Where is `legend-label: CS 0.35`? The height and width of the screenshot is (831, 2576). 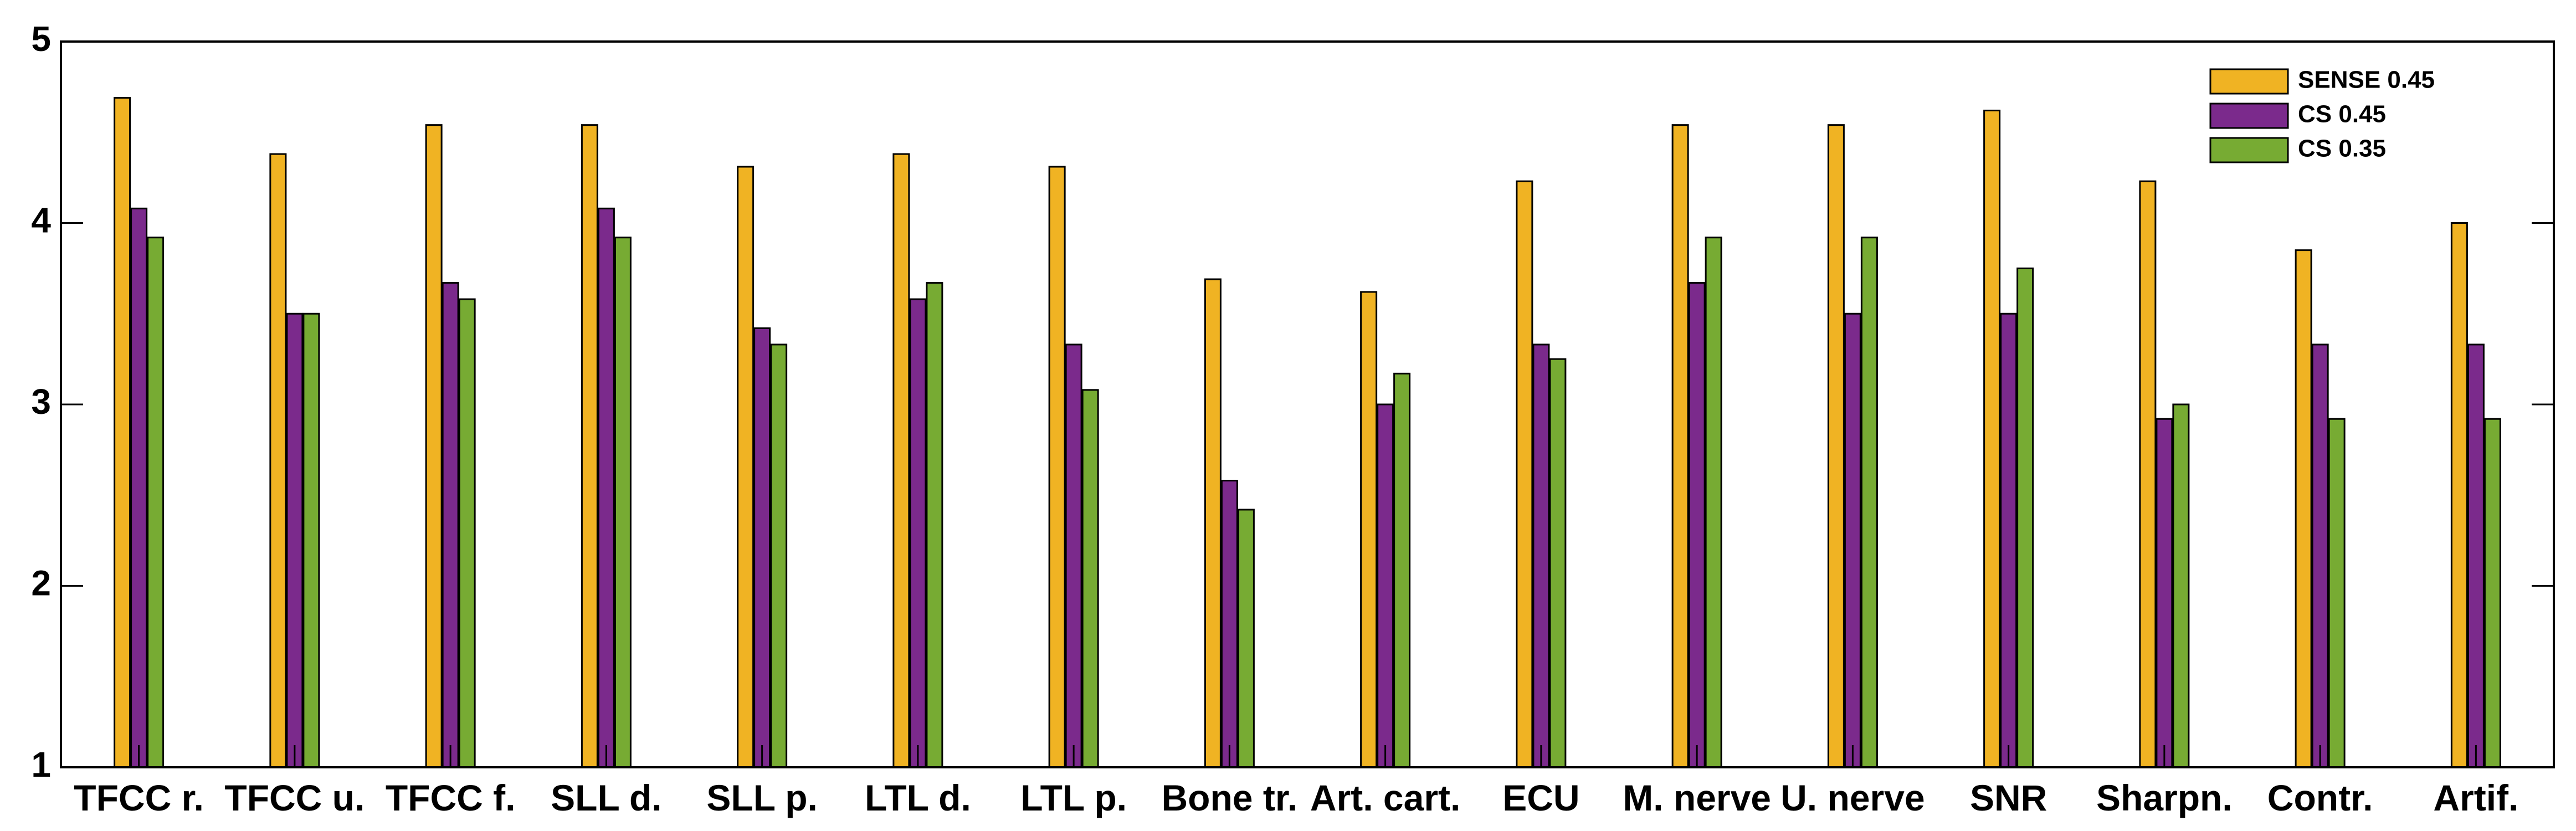
legend-label: CS 0.35 is located at coordinates (2342, 148).